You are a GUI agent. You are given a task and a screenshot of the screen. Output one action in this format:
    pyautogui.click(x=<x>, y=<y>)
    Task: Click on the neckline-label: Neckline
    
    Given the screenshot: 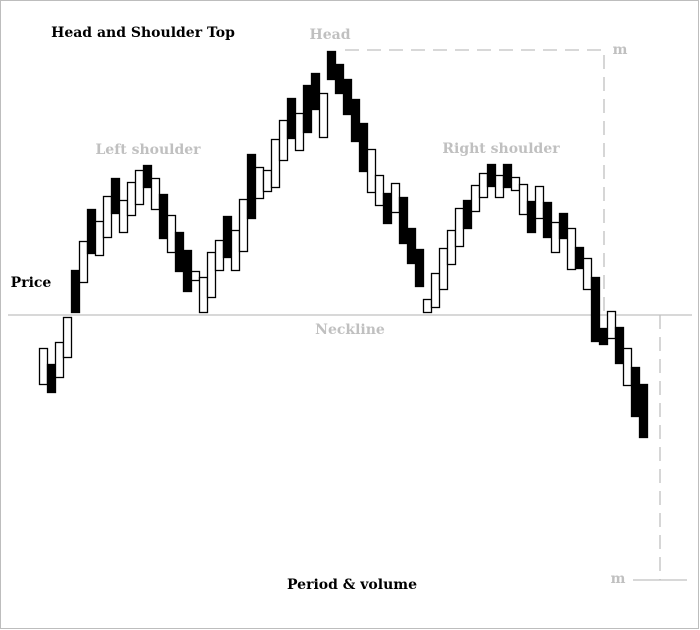 What is the action you would take?
    pyautogui.click(x=350, y=330)
    